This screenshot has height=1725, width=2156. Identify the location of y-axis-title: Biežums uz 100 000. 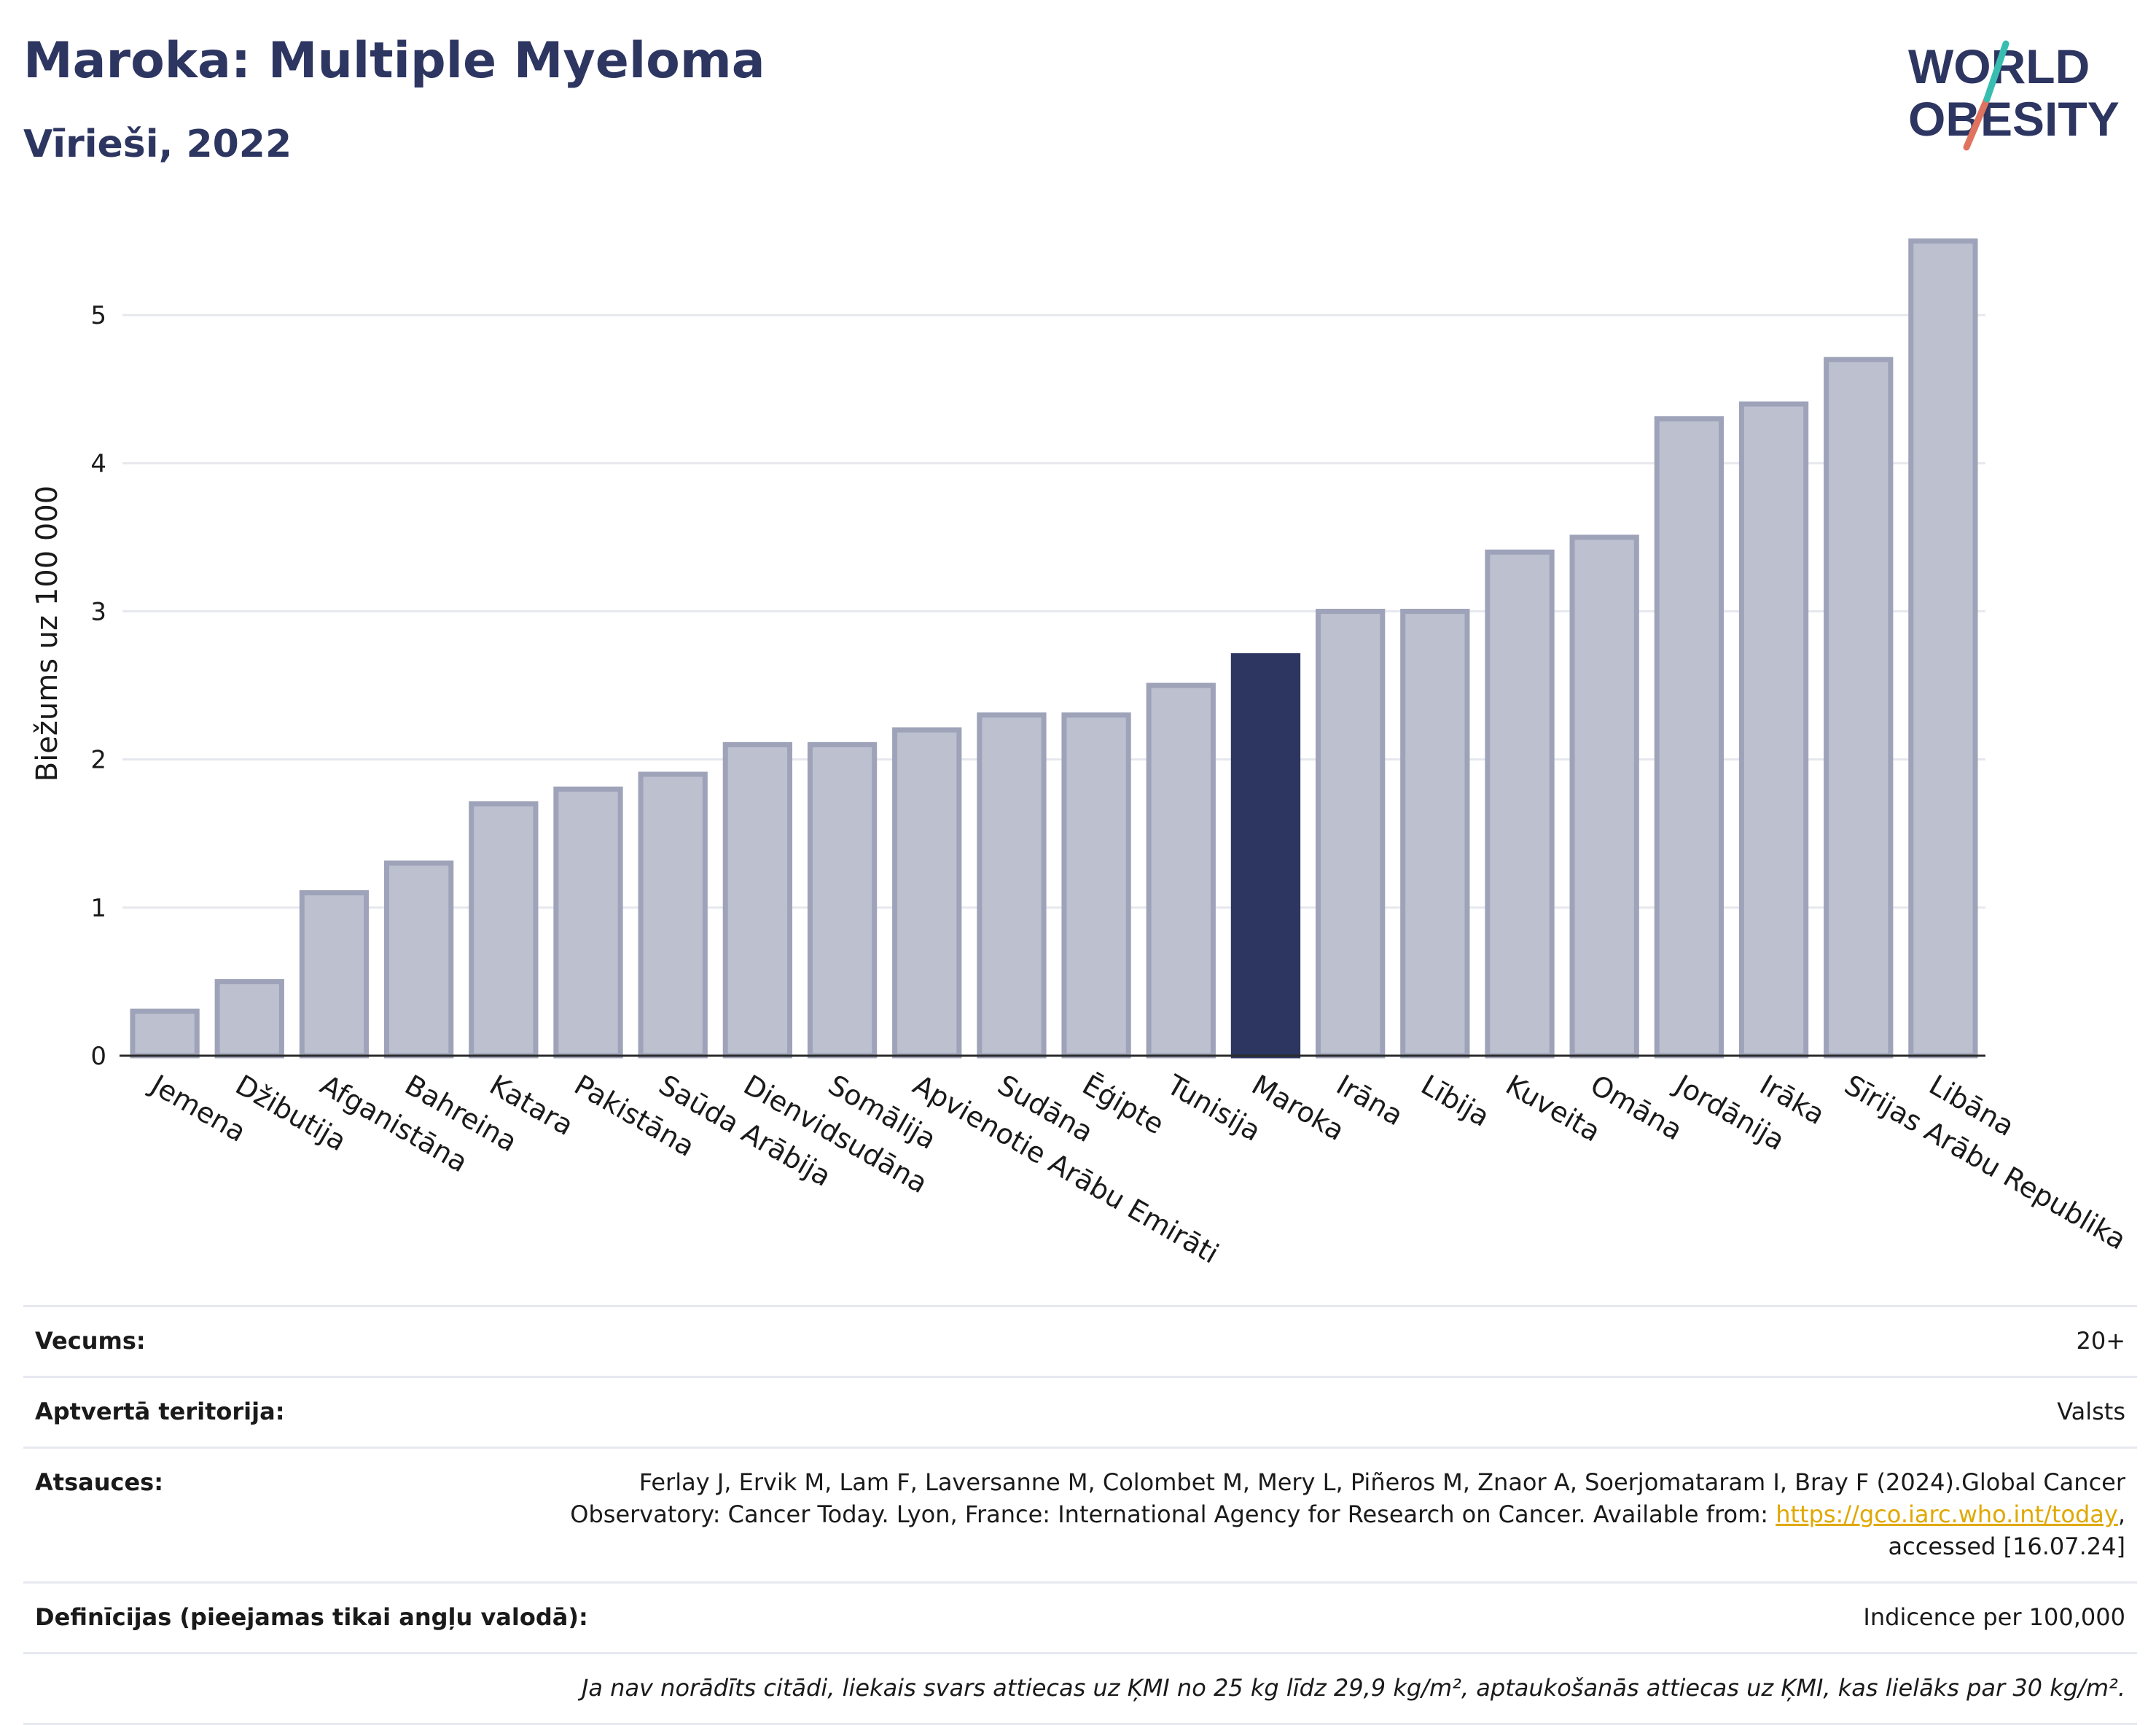
(48, 634).